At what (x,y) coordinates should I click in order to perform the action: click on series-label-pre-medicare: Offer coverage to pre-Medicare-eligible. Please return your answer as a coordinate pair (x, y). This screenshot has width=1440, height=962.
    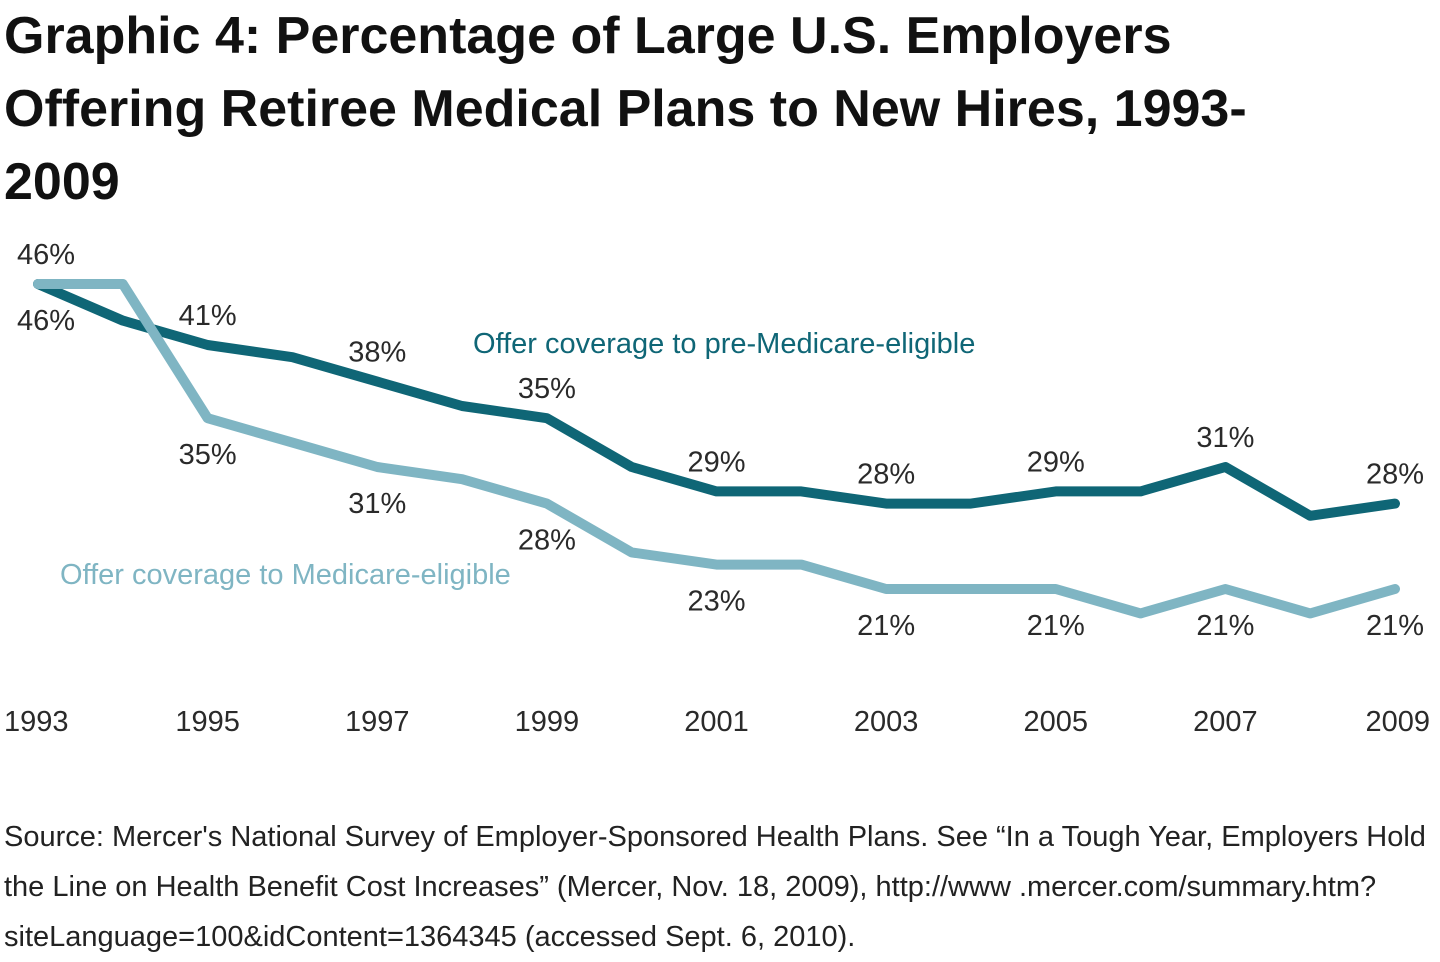
    Looking at the image, I should click on (724, 344).